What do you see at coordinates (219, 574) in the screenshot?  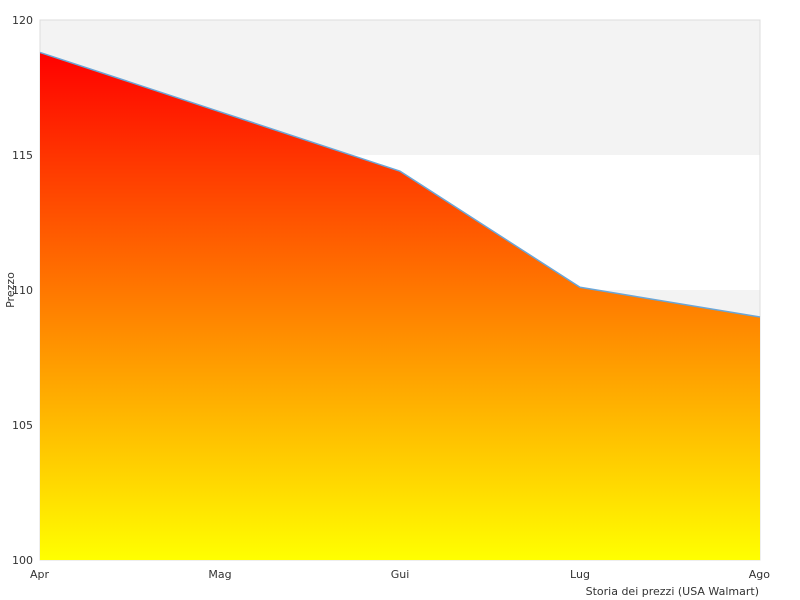 I see `x-tick-label: Mag` at bounding box center [219, 574].